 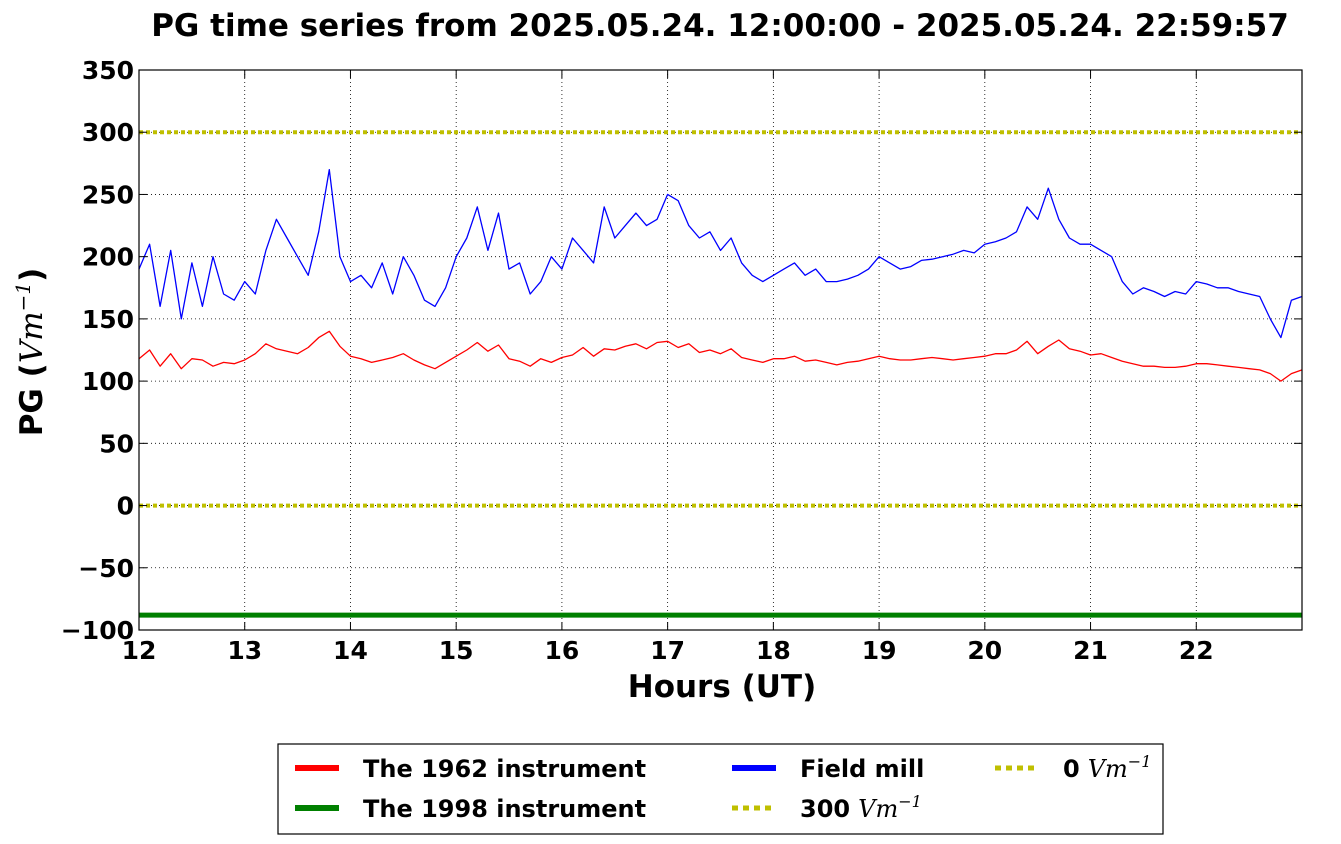 What do you see at coordinates (23, 296) in the screenshot?
I see `y-axis-label-exponent: −1` at bounding box center [23, 296].